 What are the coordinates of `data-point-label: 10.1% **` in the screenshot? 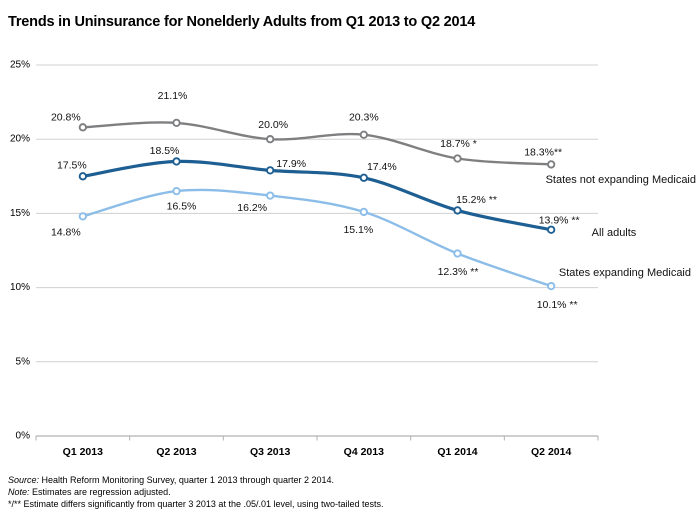 It's located at (557, 305).